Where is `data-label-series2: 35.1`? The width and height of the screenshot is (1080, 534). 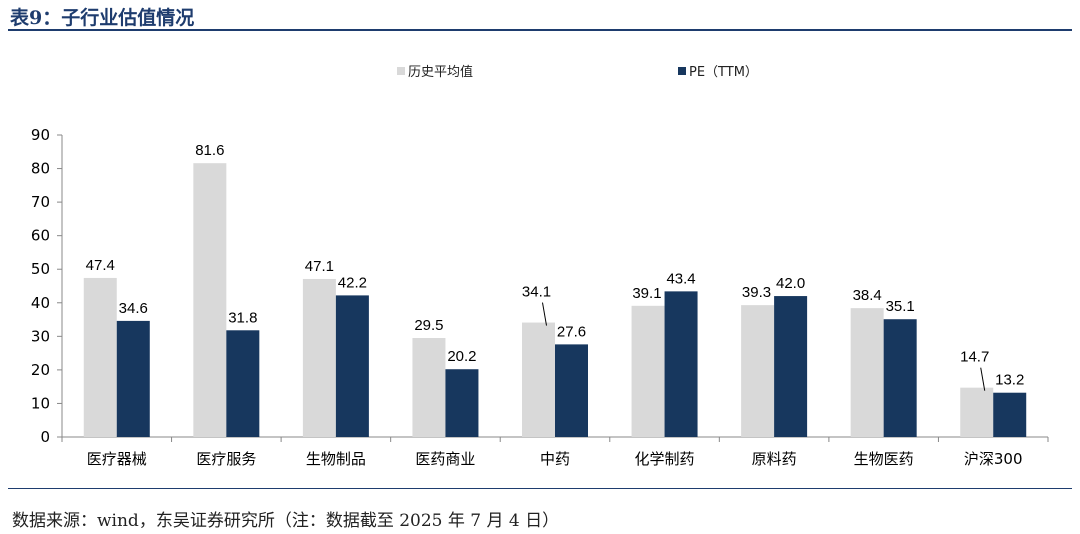 data-label-series2: 35.1 is located at coordinates (900, 306).